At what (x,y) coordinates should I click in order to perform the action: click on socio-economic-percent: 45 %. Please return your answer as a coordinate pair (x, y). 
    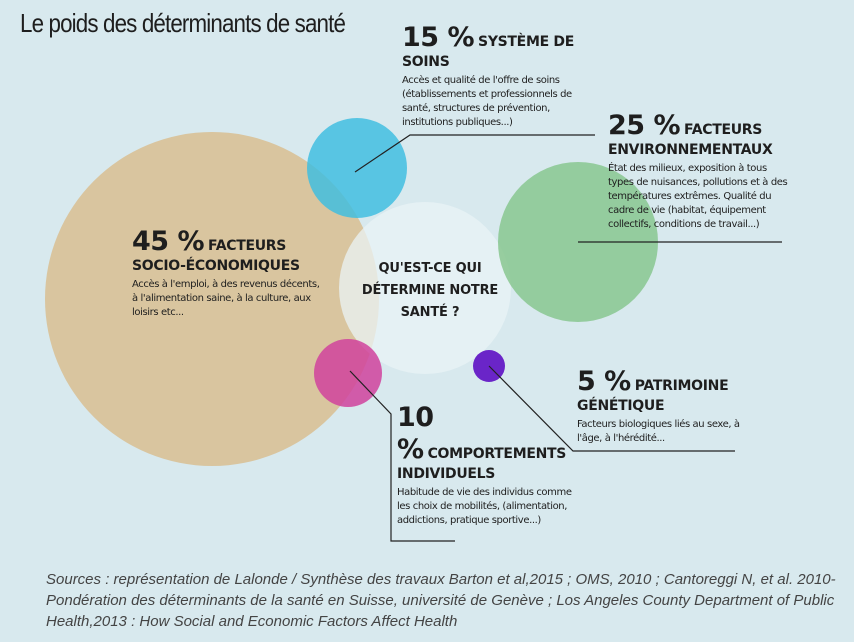
    Looking at the image, I should click on (168, 241).